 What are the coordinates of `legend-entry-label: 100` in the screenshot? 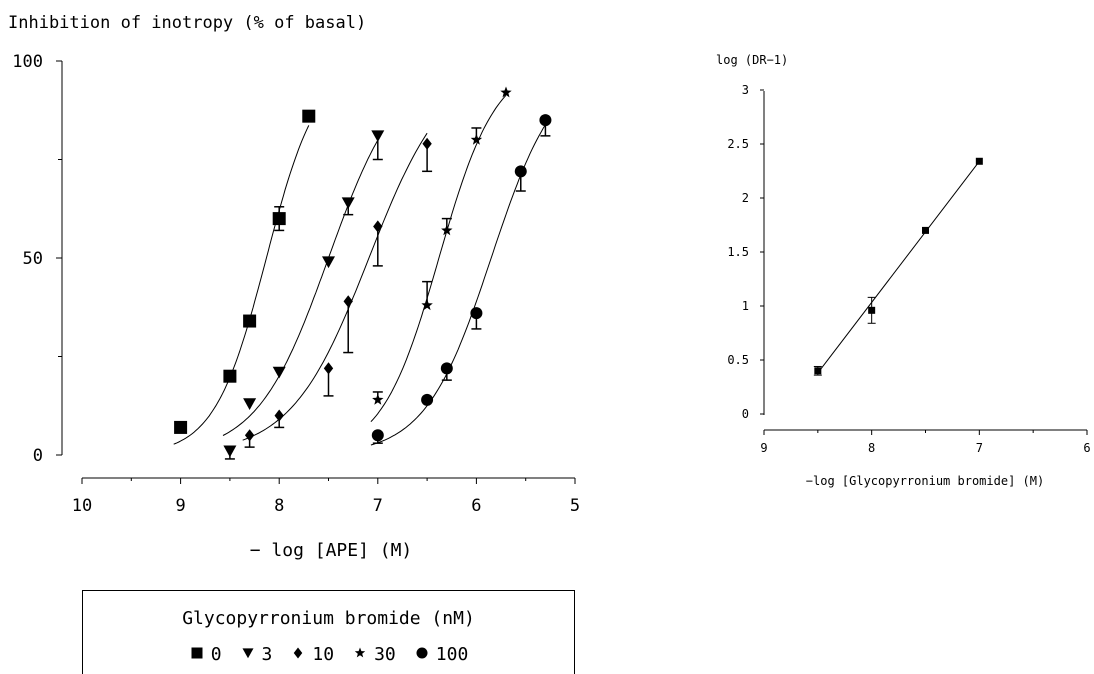 It's located at (452, 654).